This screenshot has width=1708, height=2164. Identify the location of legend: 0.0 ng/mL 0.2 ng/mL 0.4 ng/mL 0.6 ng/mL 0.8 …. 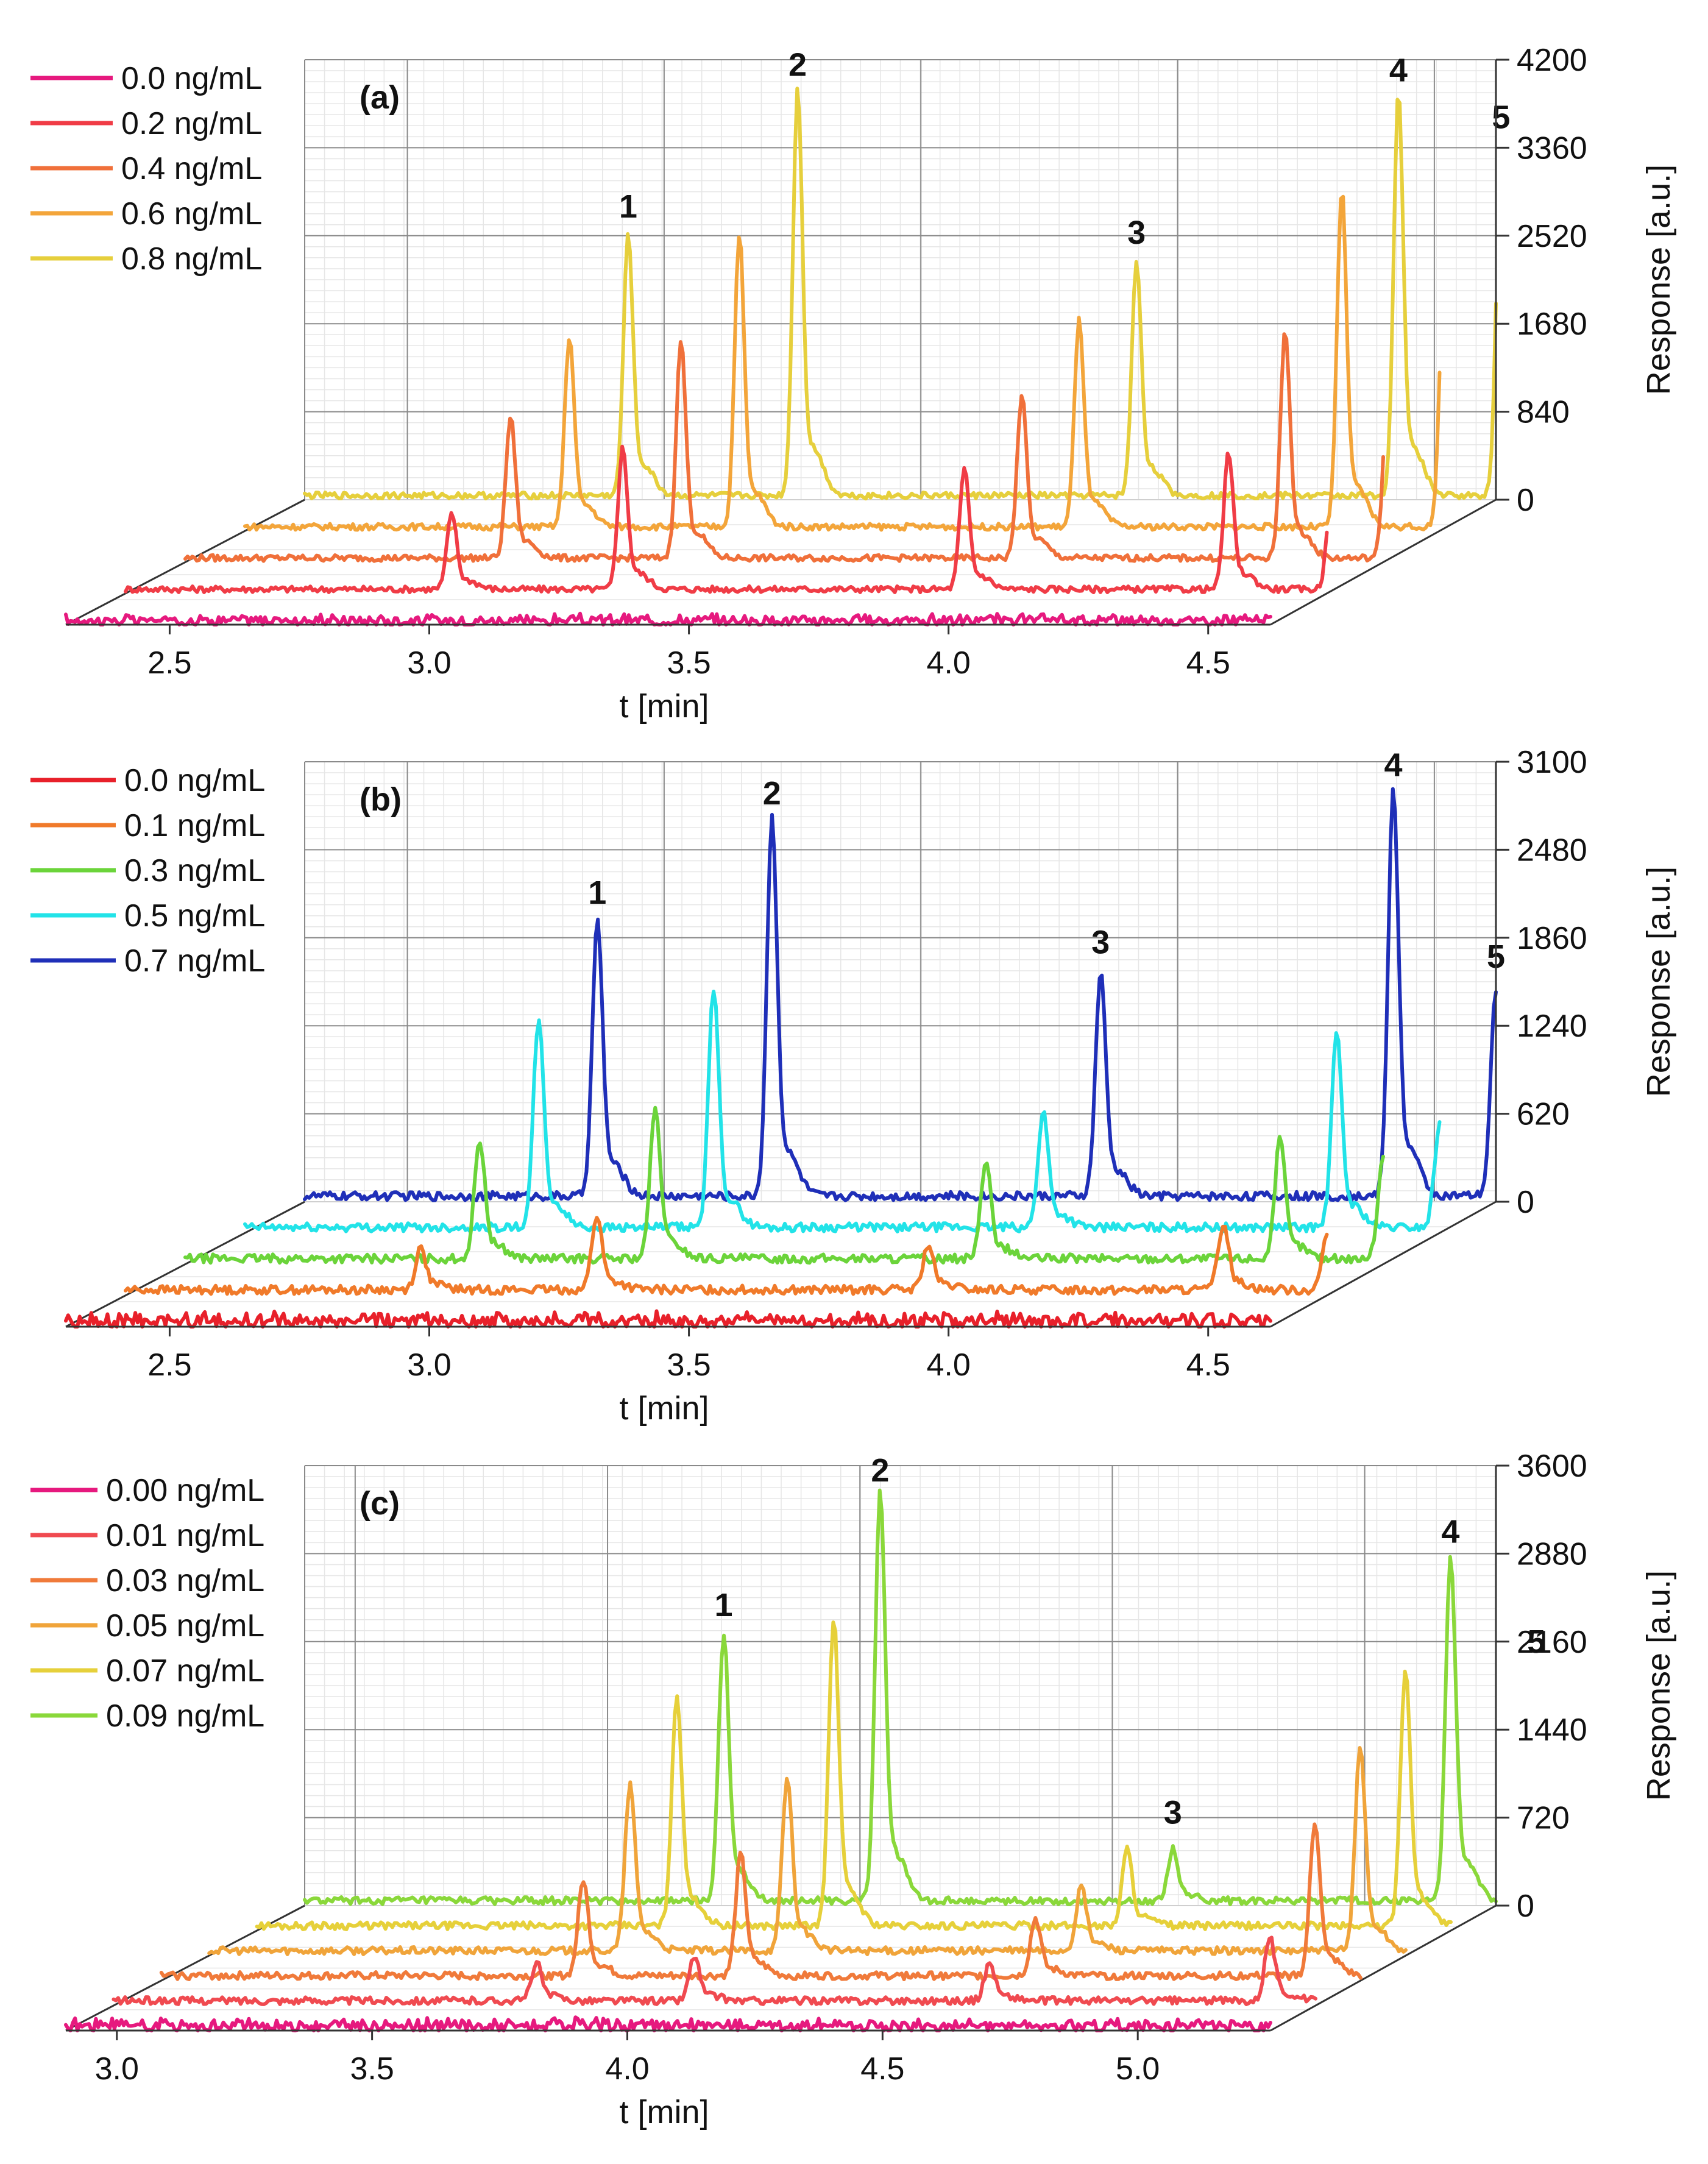
(146, 169).